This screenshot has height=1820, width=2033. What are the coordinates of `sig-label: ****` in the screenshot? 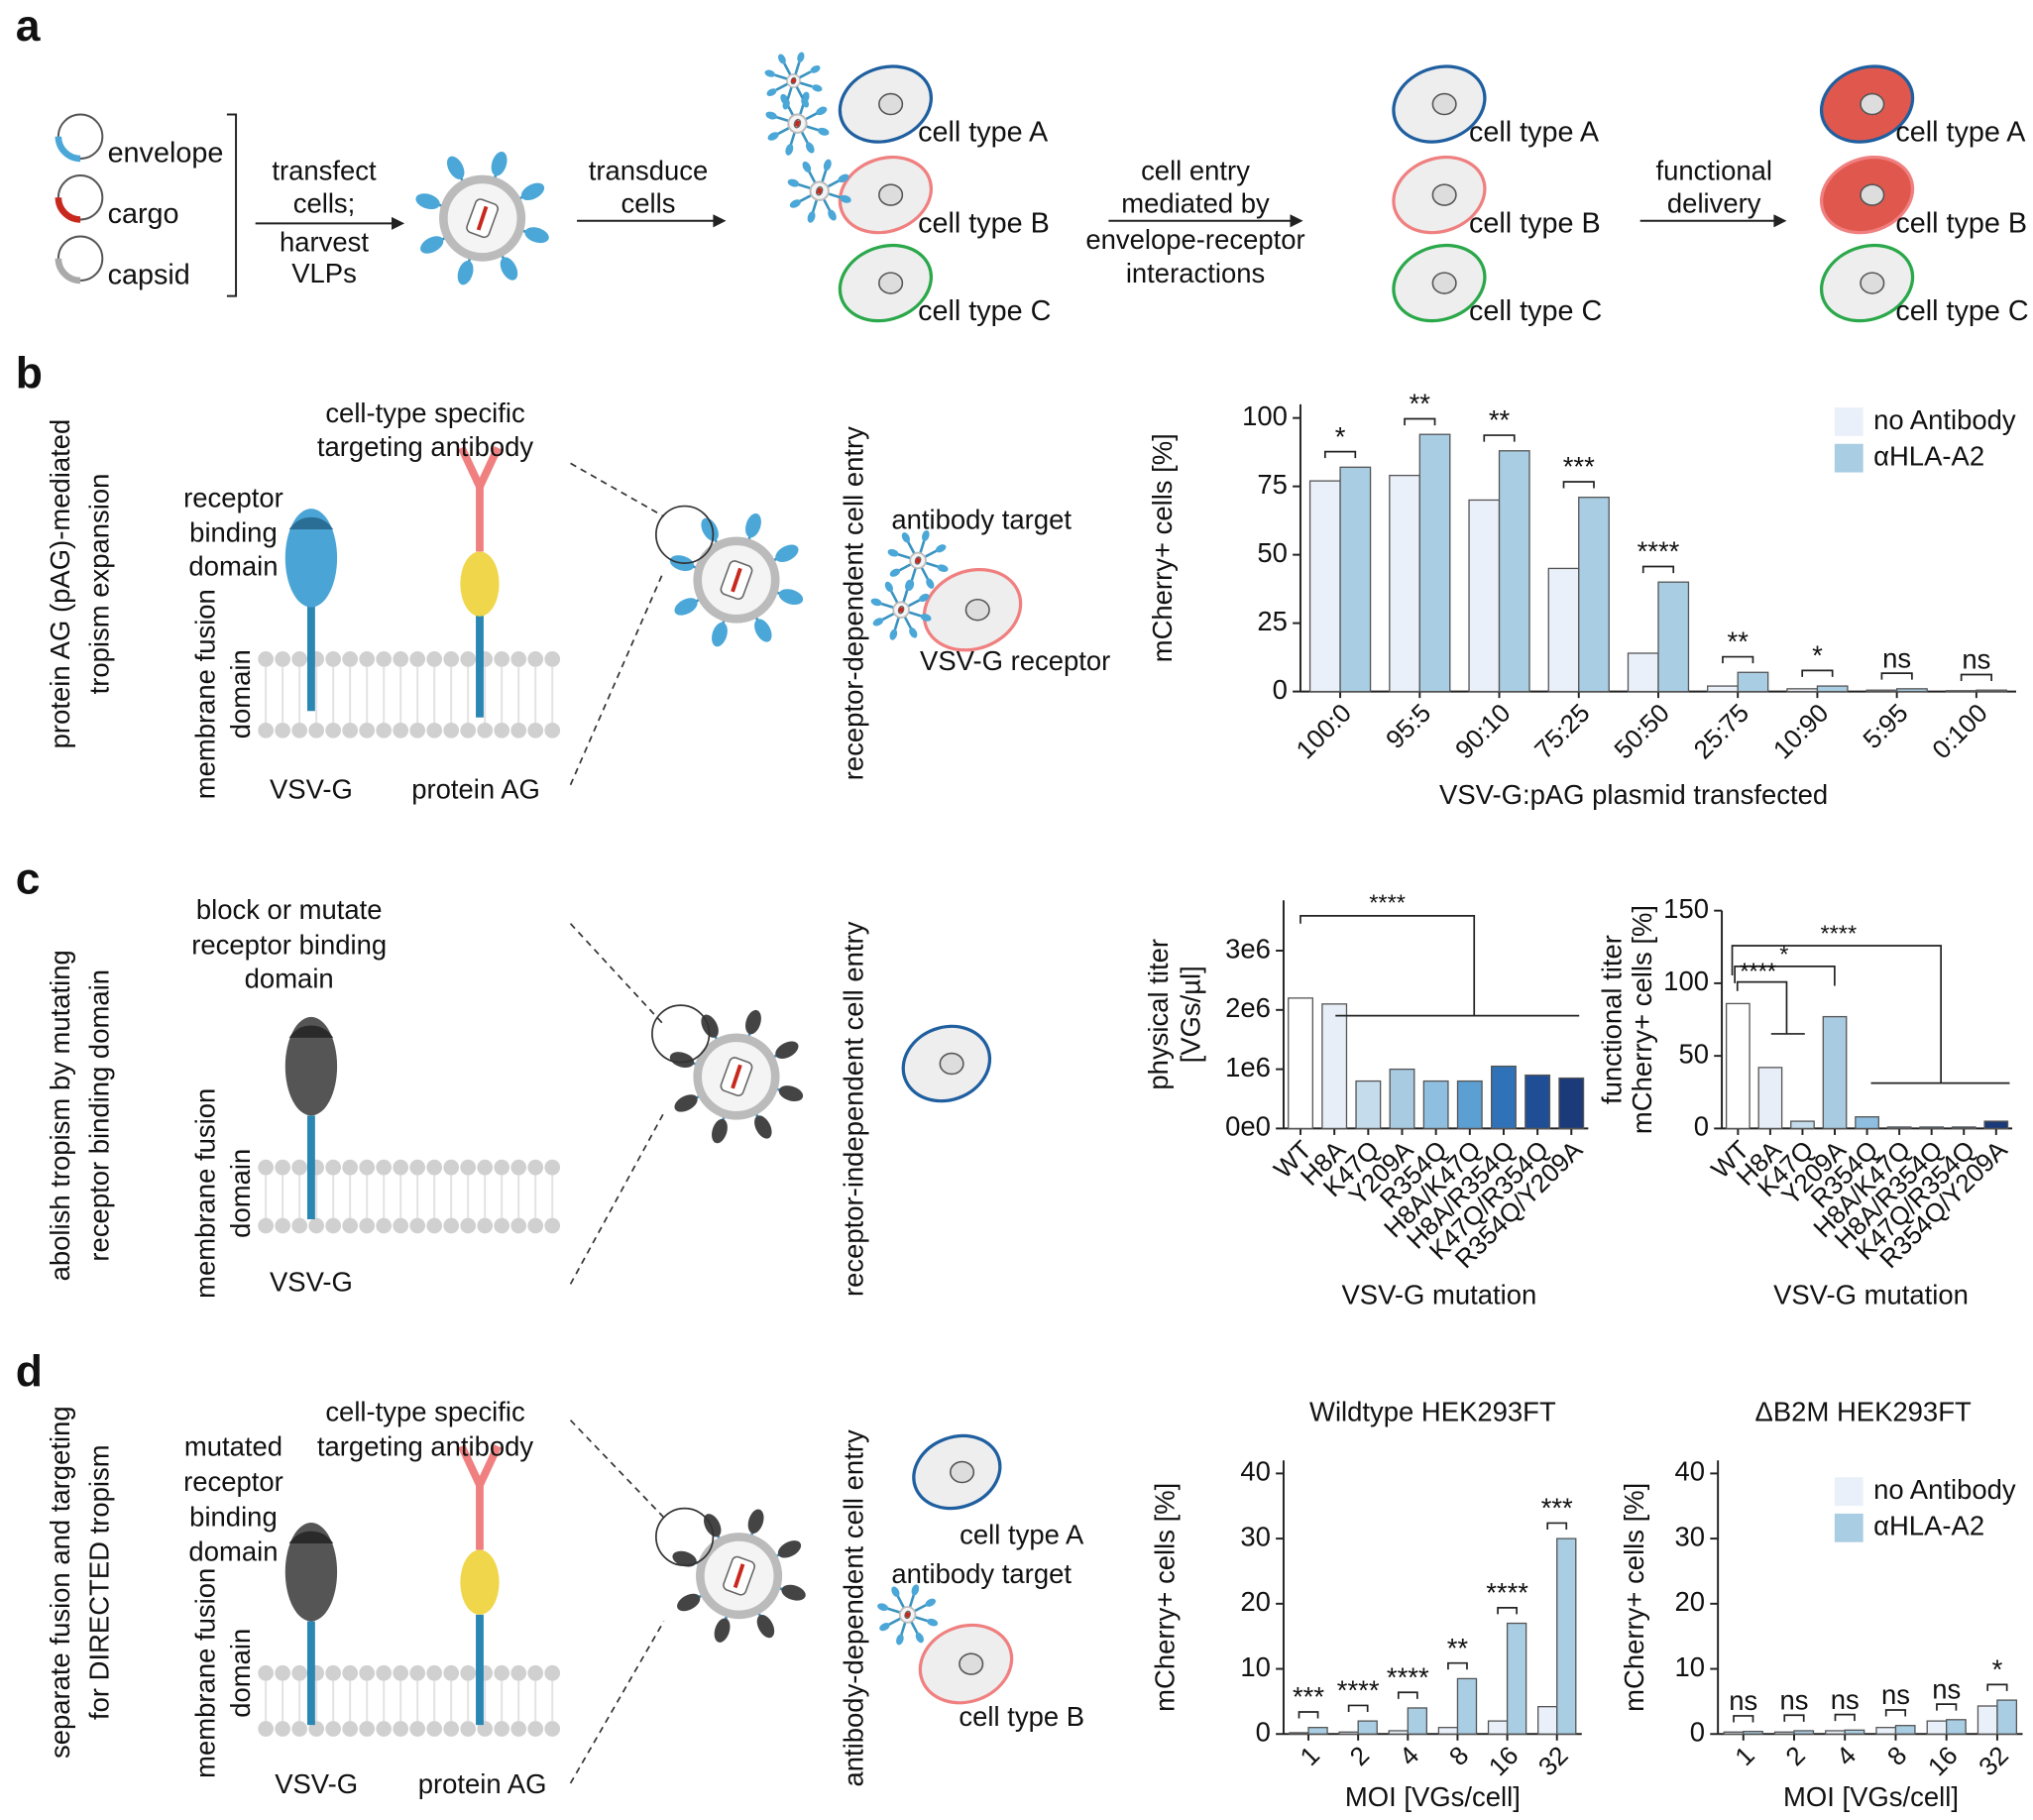 It's located at (1358, 1690).